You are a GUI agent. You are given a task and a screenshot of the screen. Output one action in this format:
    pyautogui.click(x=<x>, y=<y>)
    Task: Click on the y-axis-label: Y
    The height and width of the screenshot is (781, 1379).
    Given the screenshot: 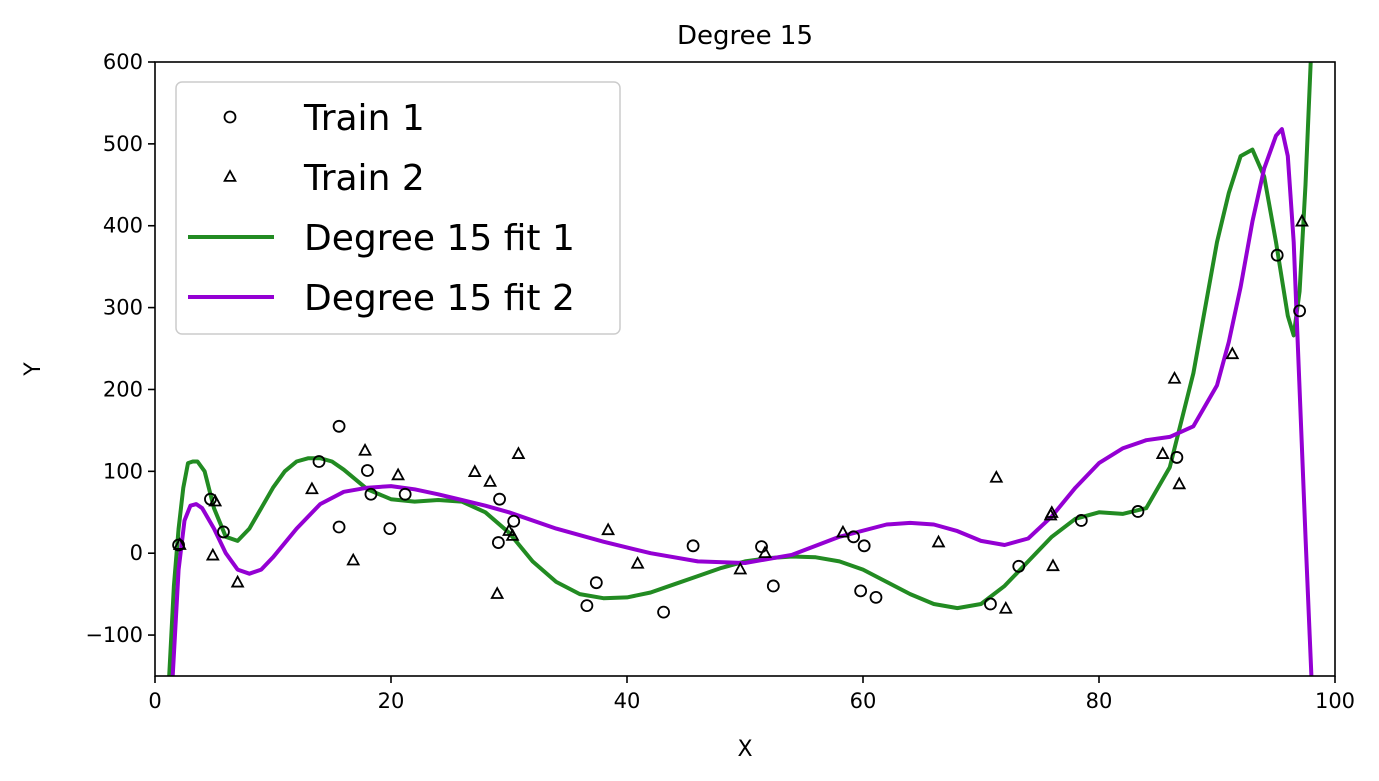 What is the action you would take?
    pyautogui.click(x=33, y=369)
    